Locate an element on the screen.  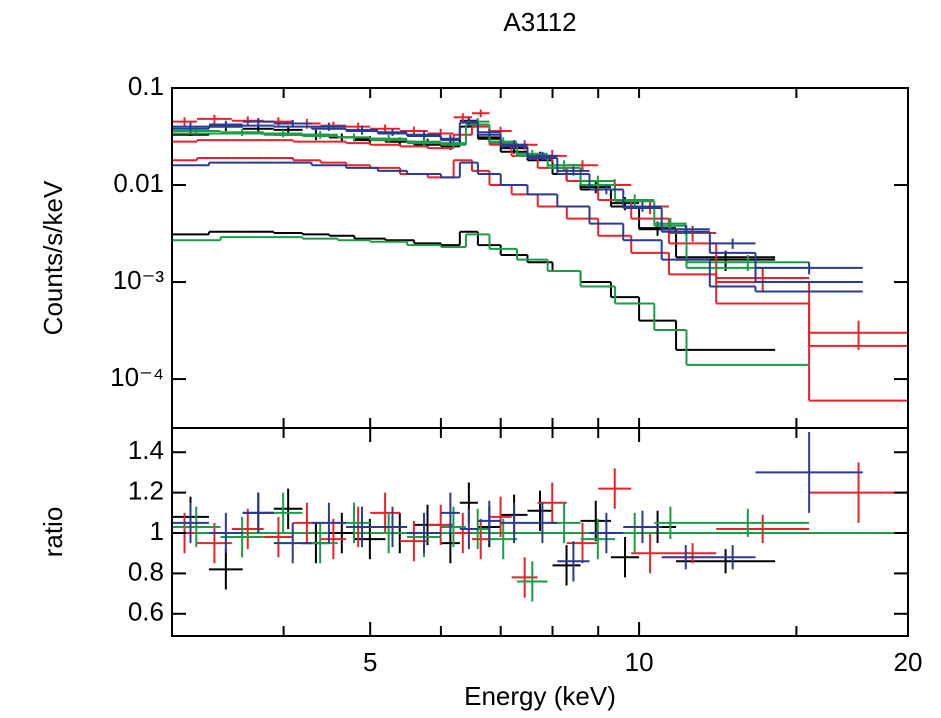
y-tick-label: 1.4 is located at coordinates (146, 450).